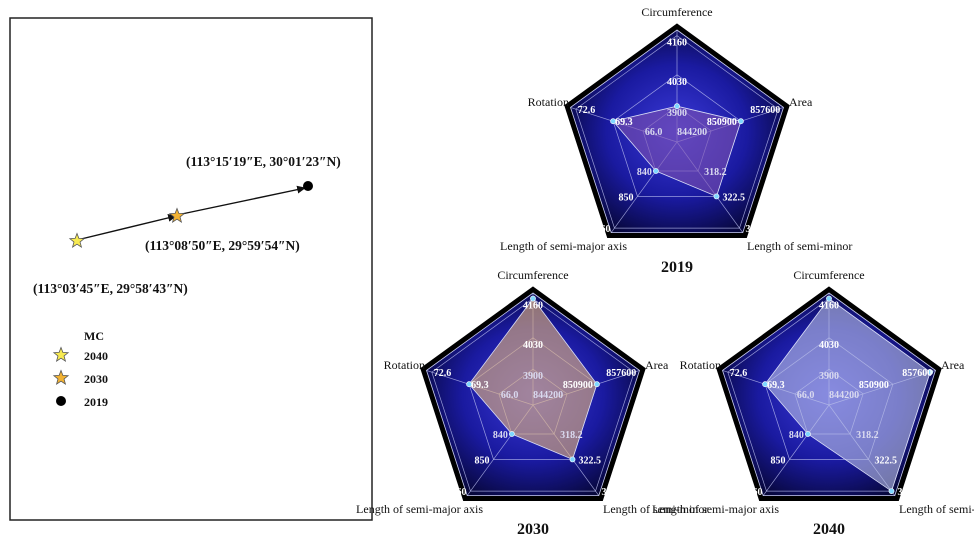 The image size is (974, 540). What do you see at coordinates (222, 245) in the screenshot?
I see `coord-label-2030: (113°08′50″E, 29°59′54″N)` at bounding box center [222, 245].